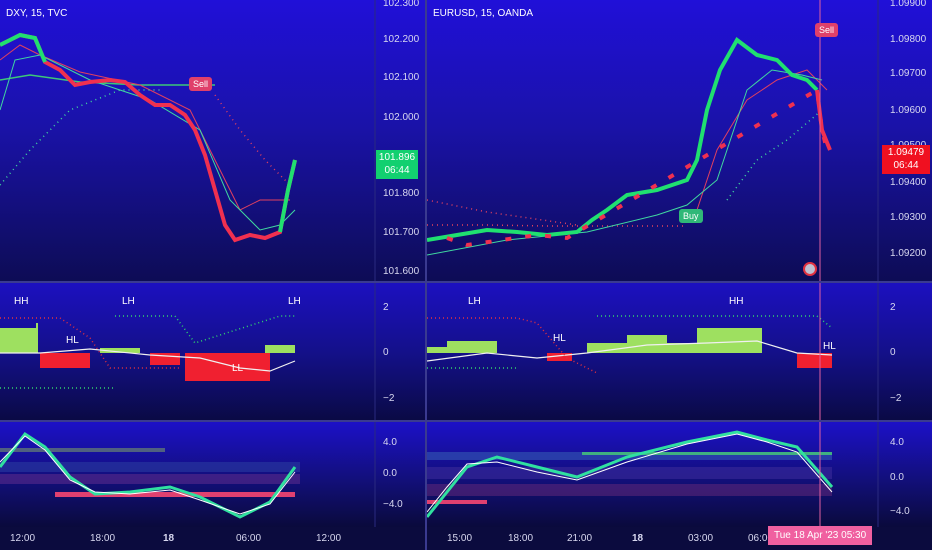 Image resolution: width=932 pixels, height=550 pixels. What do you see at coordinates (401, 117) in the screenshot?
I see `price-label: 102.000` at bounding box center [401, 117].